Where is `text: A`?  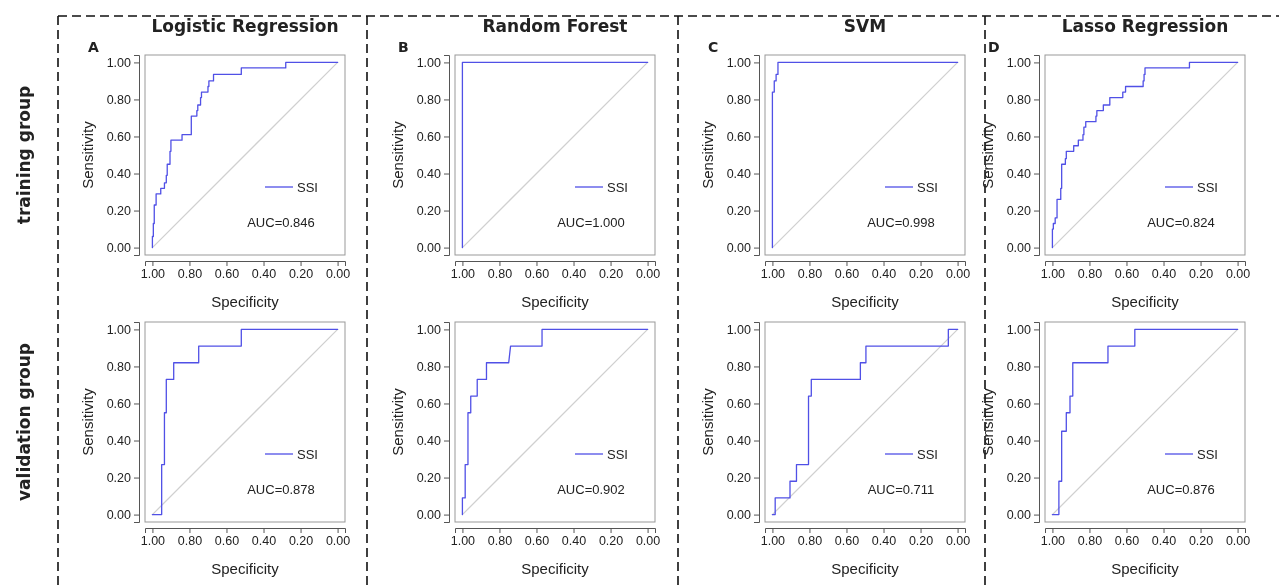 text: A is located at coordinates (93, 47).